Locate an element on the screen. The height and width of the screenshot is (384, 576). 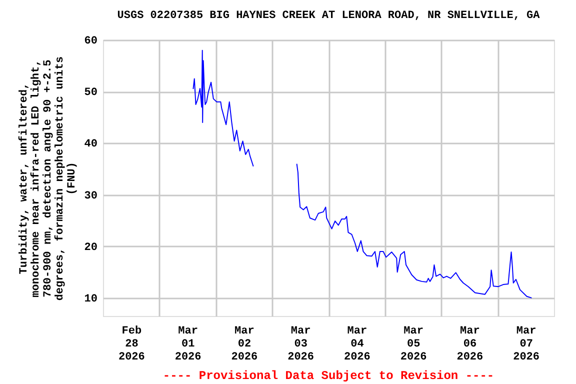
x-tick-label: Mar 03 2026 is located at coordinates (301, 345).